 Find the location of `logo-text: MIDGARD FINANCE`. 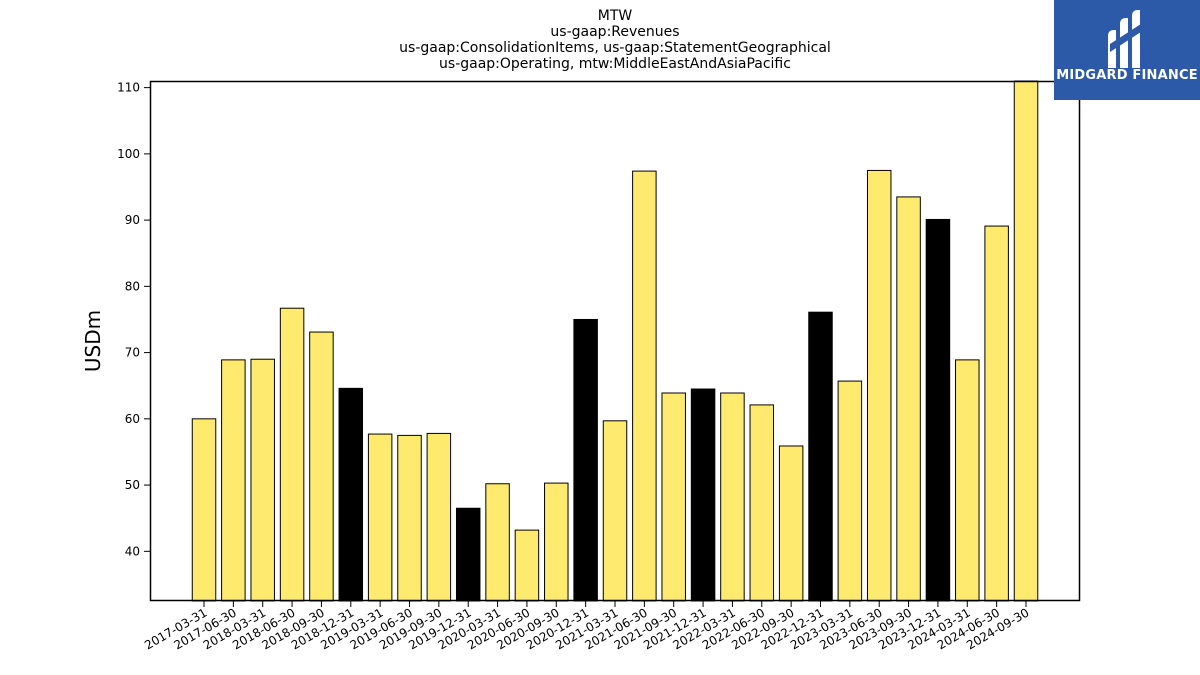

logo-text: MIDGARD FINANCE is located at coordinates (1127, 75).